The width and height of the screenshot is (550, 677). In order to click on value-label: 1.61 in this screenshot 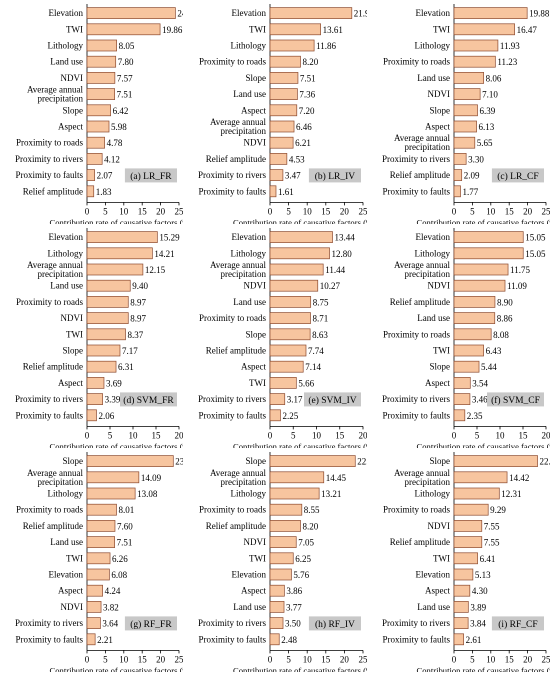, I will do `click(286, 192)`.